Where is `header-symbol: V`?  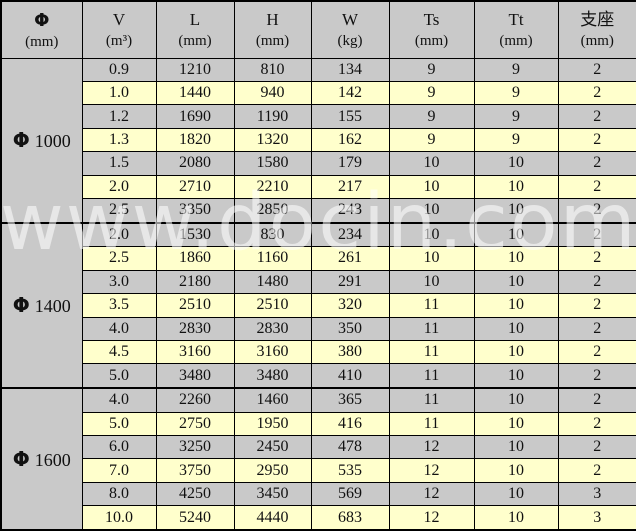 header-symbol: V is located at coordinates (119, 20).